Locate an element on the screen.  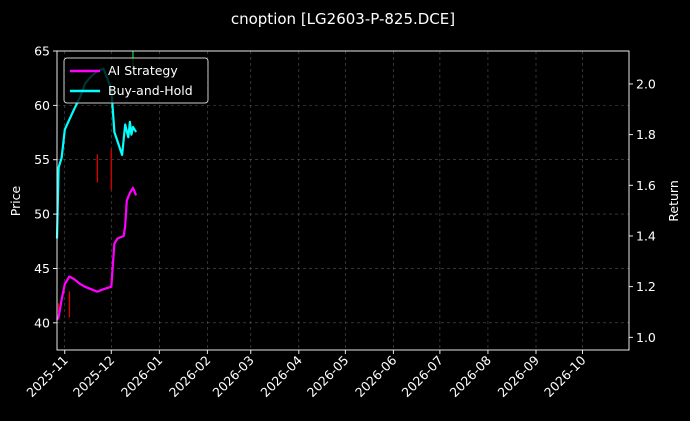
y-tick-label: 55 is located at coordinates (42, 159).